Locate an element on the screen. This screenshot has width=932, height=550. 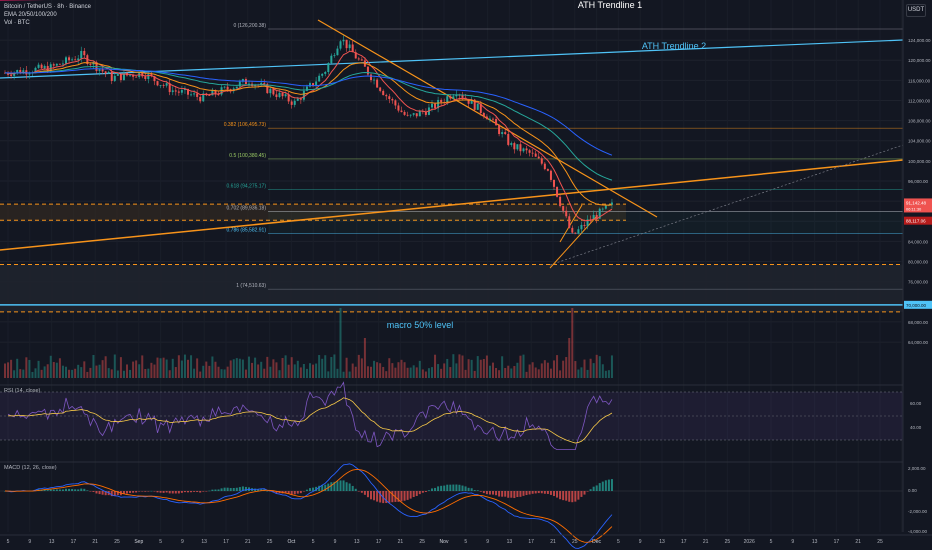
fib-level-label: 0.702 (89,936.18) is located at coordinates (247, 209).